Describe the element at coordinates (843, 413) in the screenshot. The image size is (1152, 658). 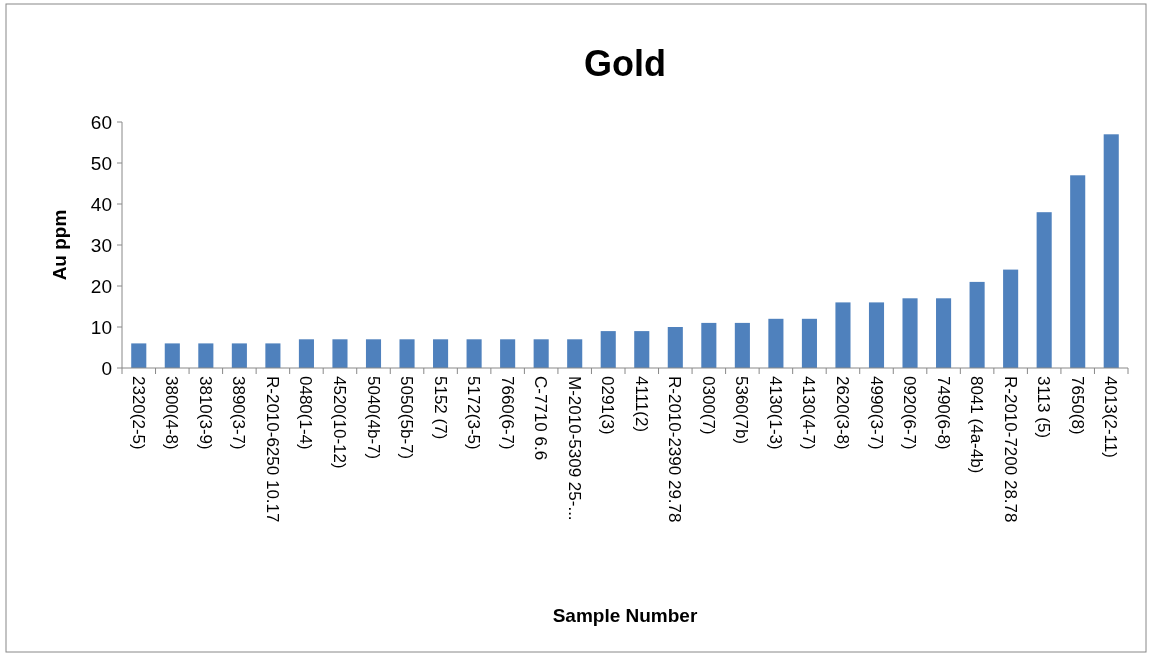
I see `x-tick-label: 2620(3-8)` at that location.